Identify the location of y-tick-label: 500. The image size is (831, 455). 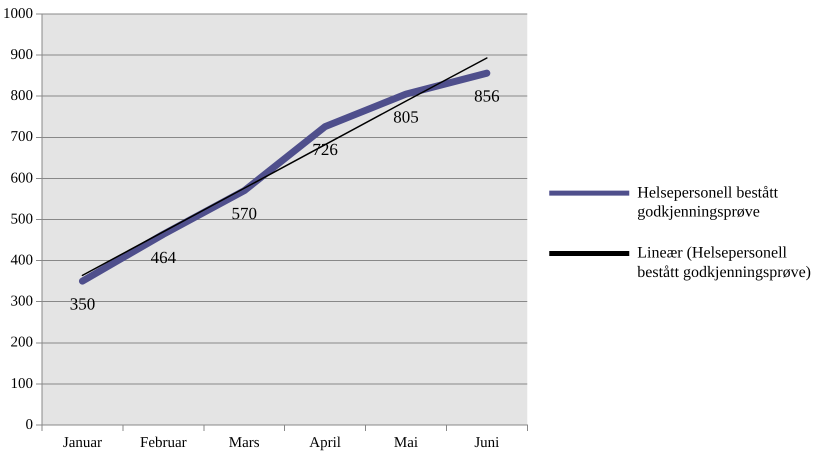
(21, 219).